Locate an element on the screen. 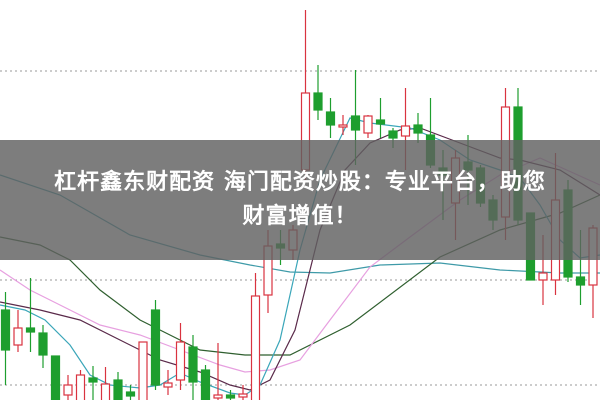 The width and height of the screenshot is (600, 400). banner-title-line2: 财富增值！ is located at coordinates (300, 216).